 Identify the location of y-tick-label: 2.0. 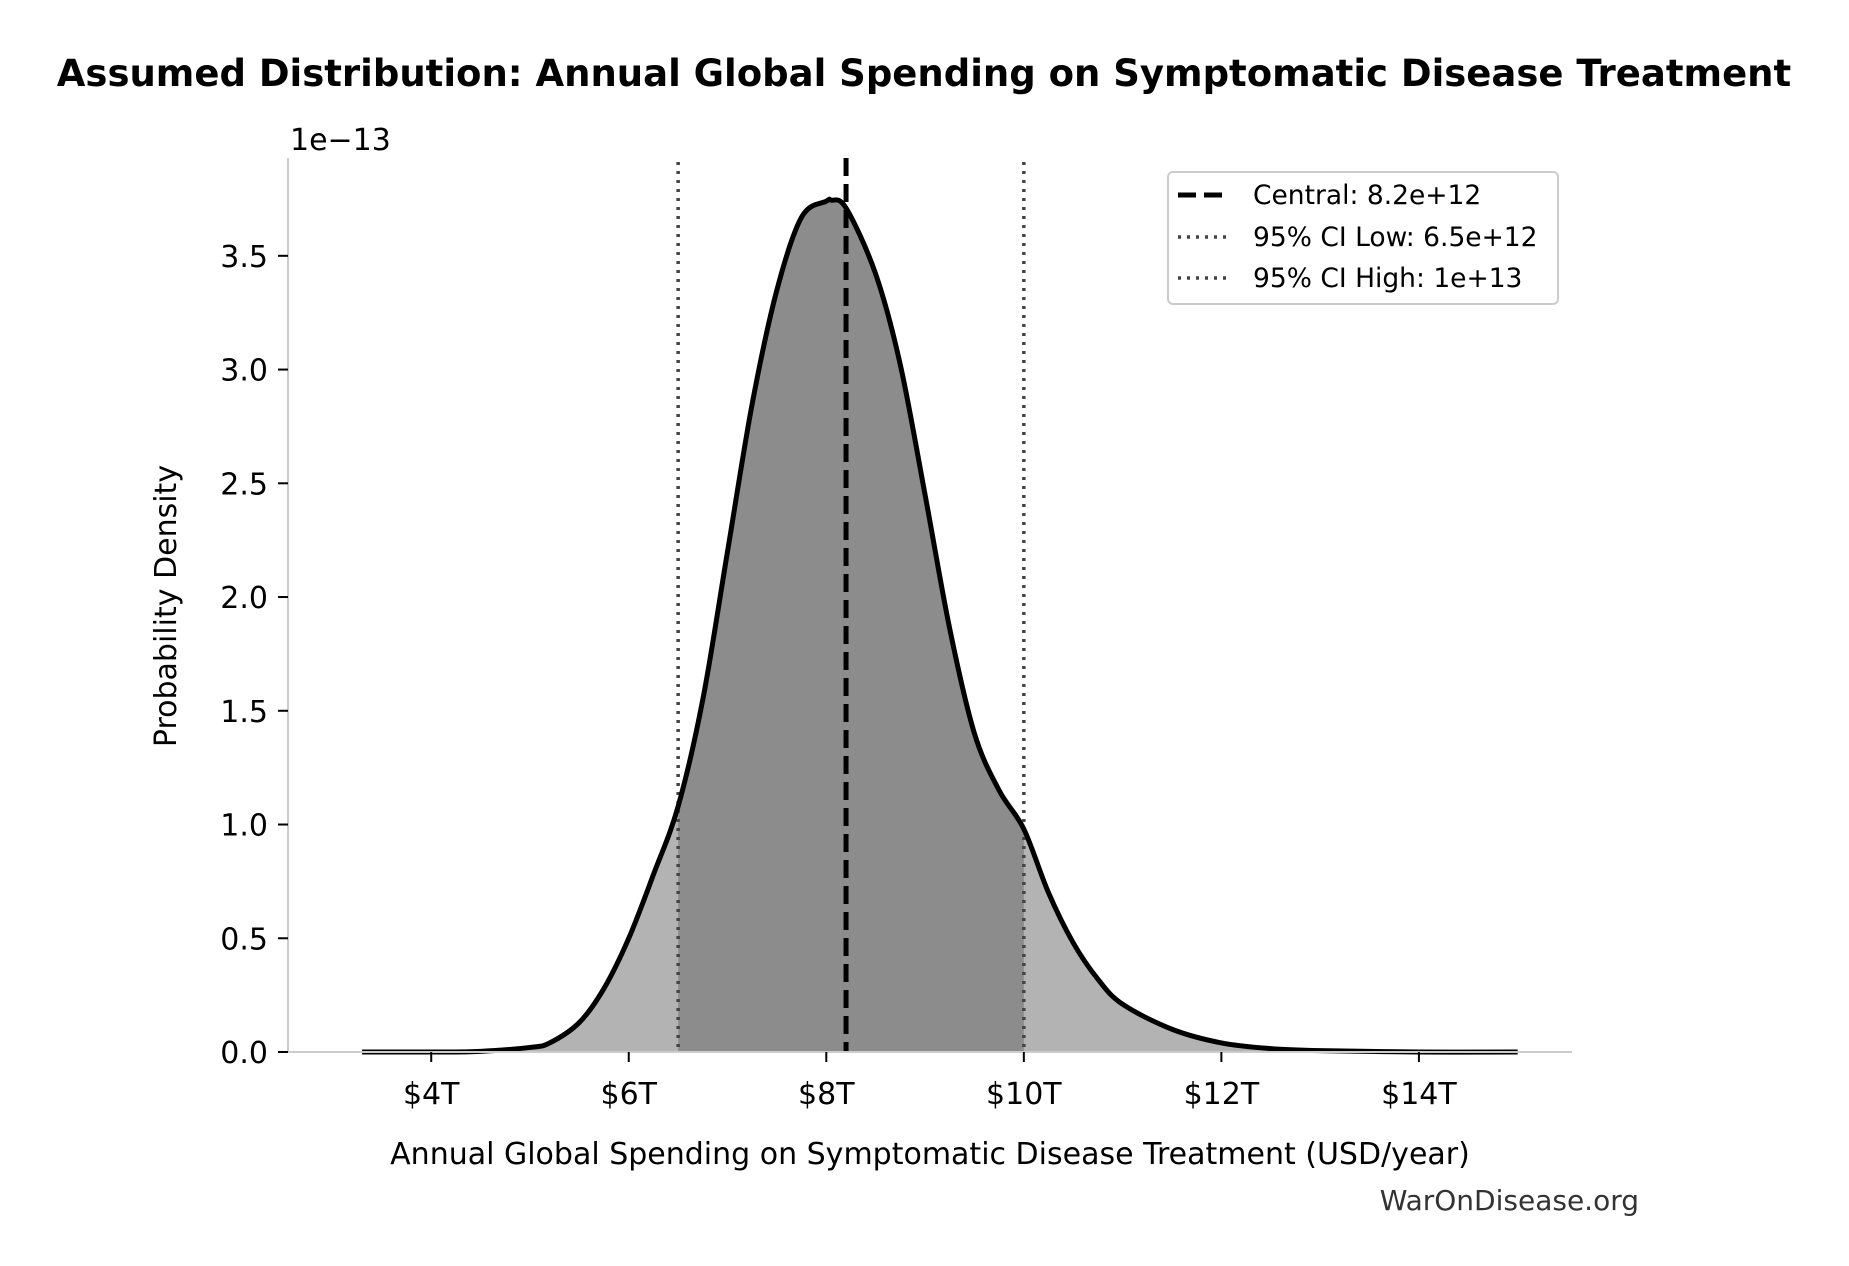
(244, 598).